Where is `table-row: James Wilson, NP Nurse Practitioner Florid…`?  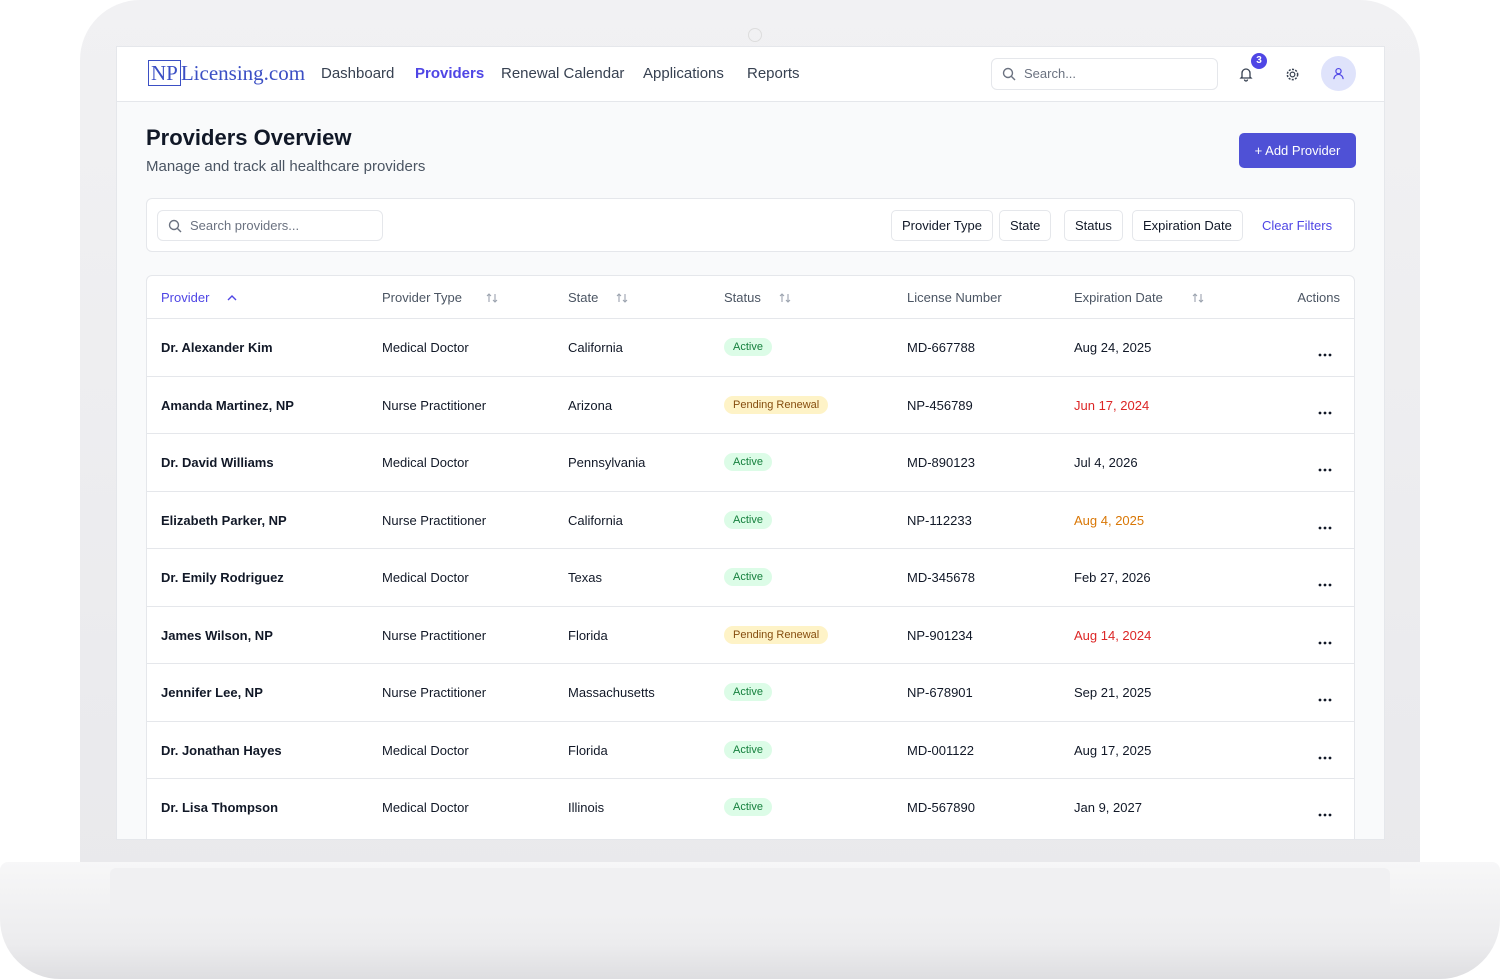 table-row: James Wilson, NP Nurse Practitioner Florid… is located at coordinates (750, 634).